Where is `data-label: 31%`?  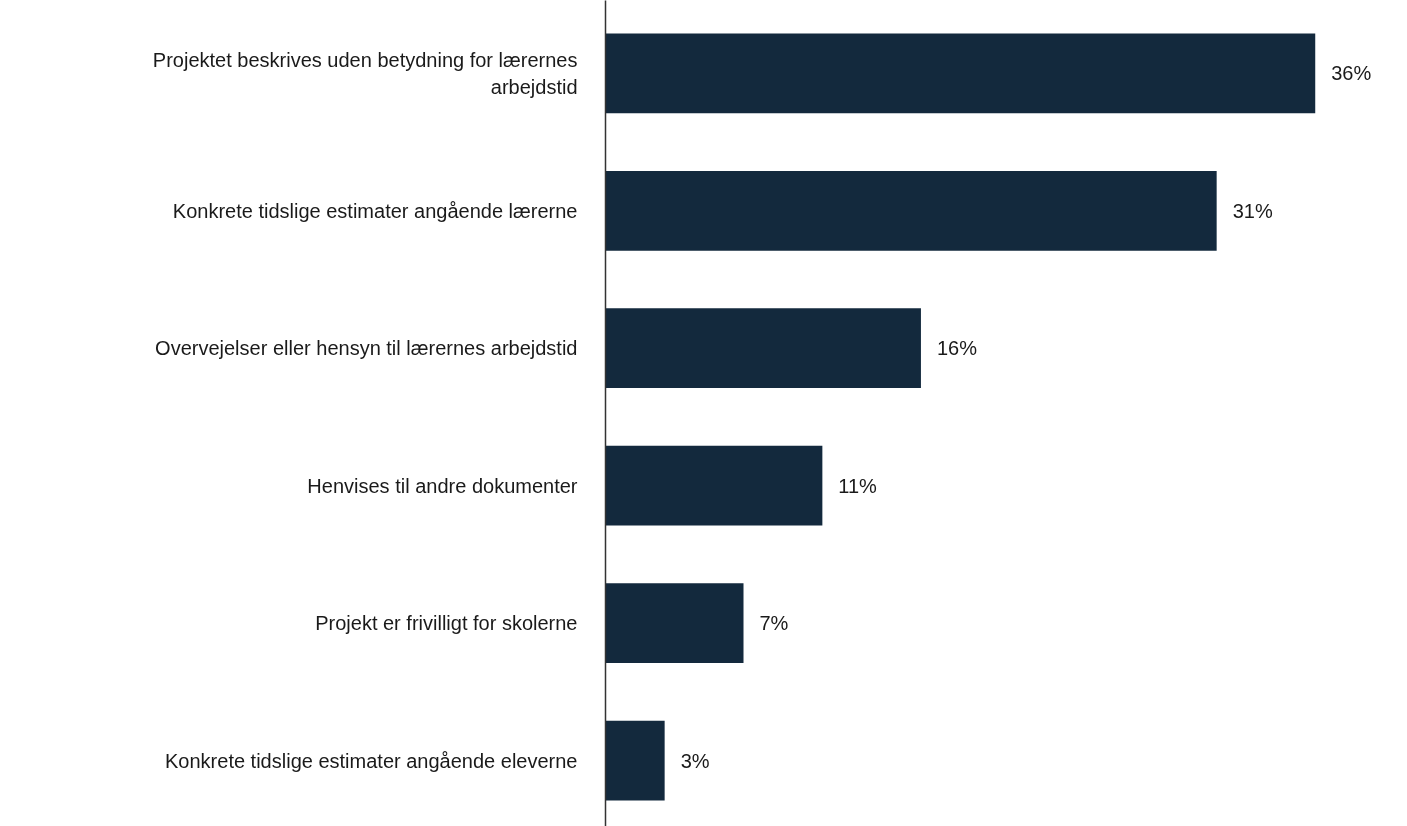
data-label: 31% is located at coordinates (1252, 210).